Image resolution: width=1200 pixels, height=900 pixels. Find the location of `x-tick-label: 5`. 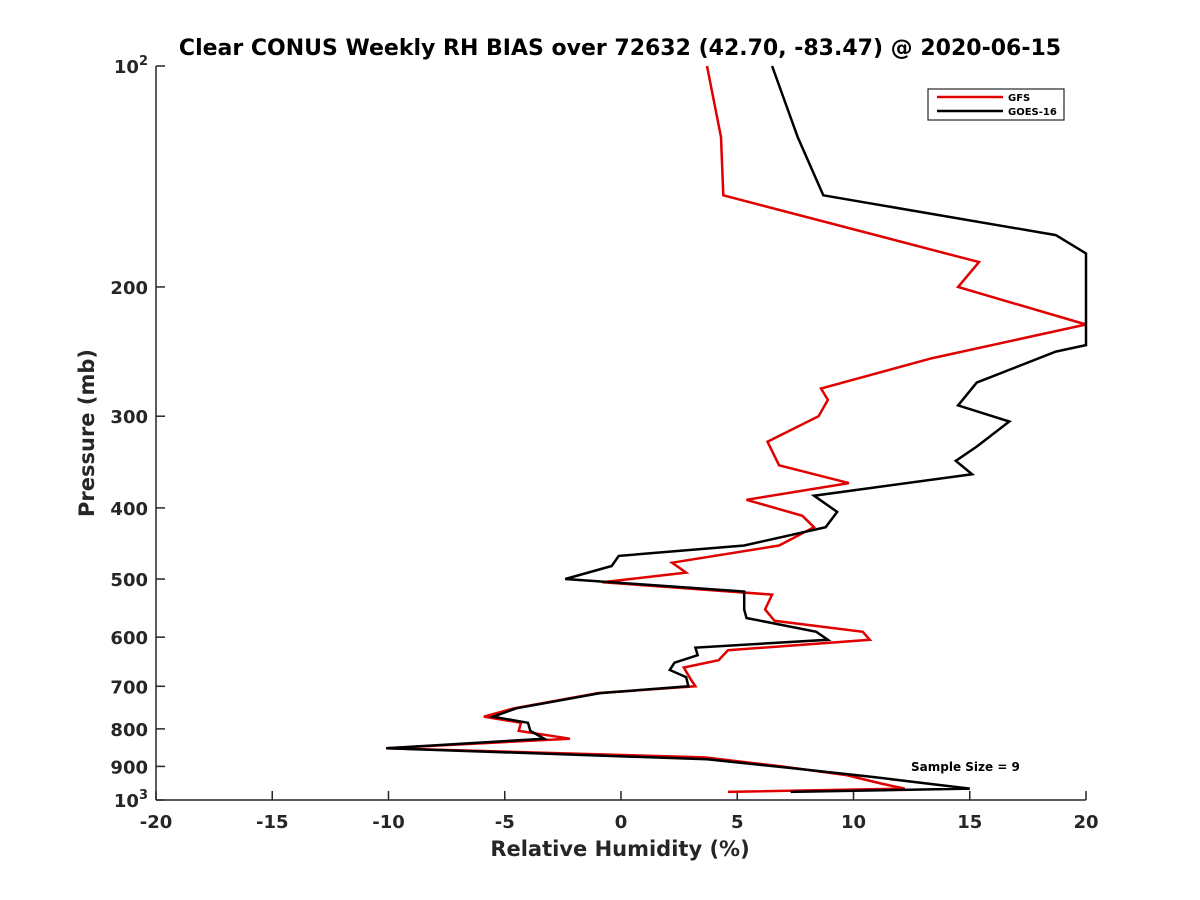

x-tick-label: 5 is located at coordinates (737, 822).